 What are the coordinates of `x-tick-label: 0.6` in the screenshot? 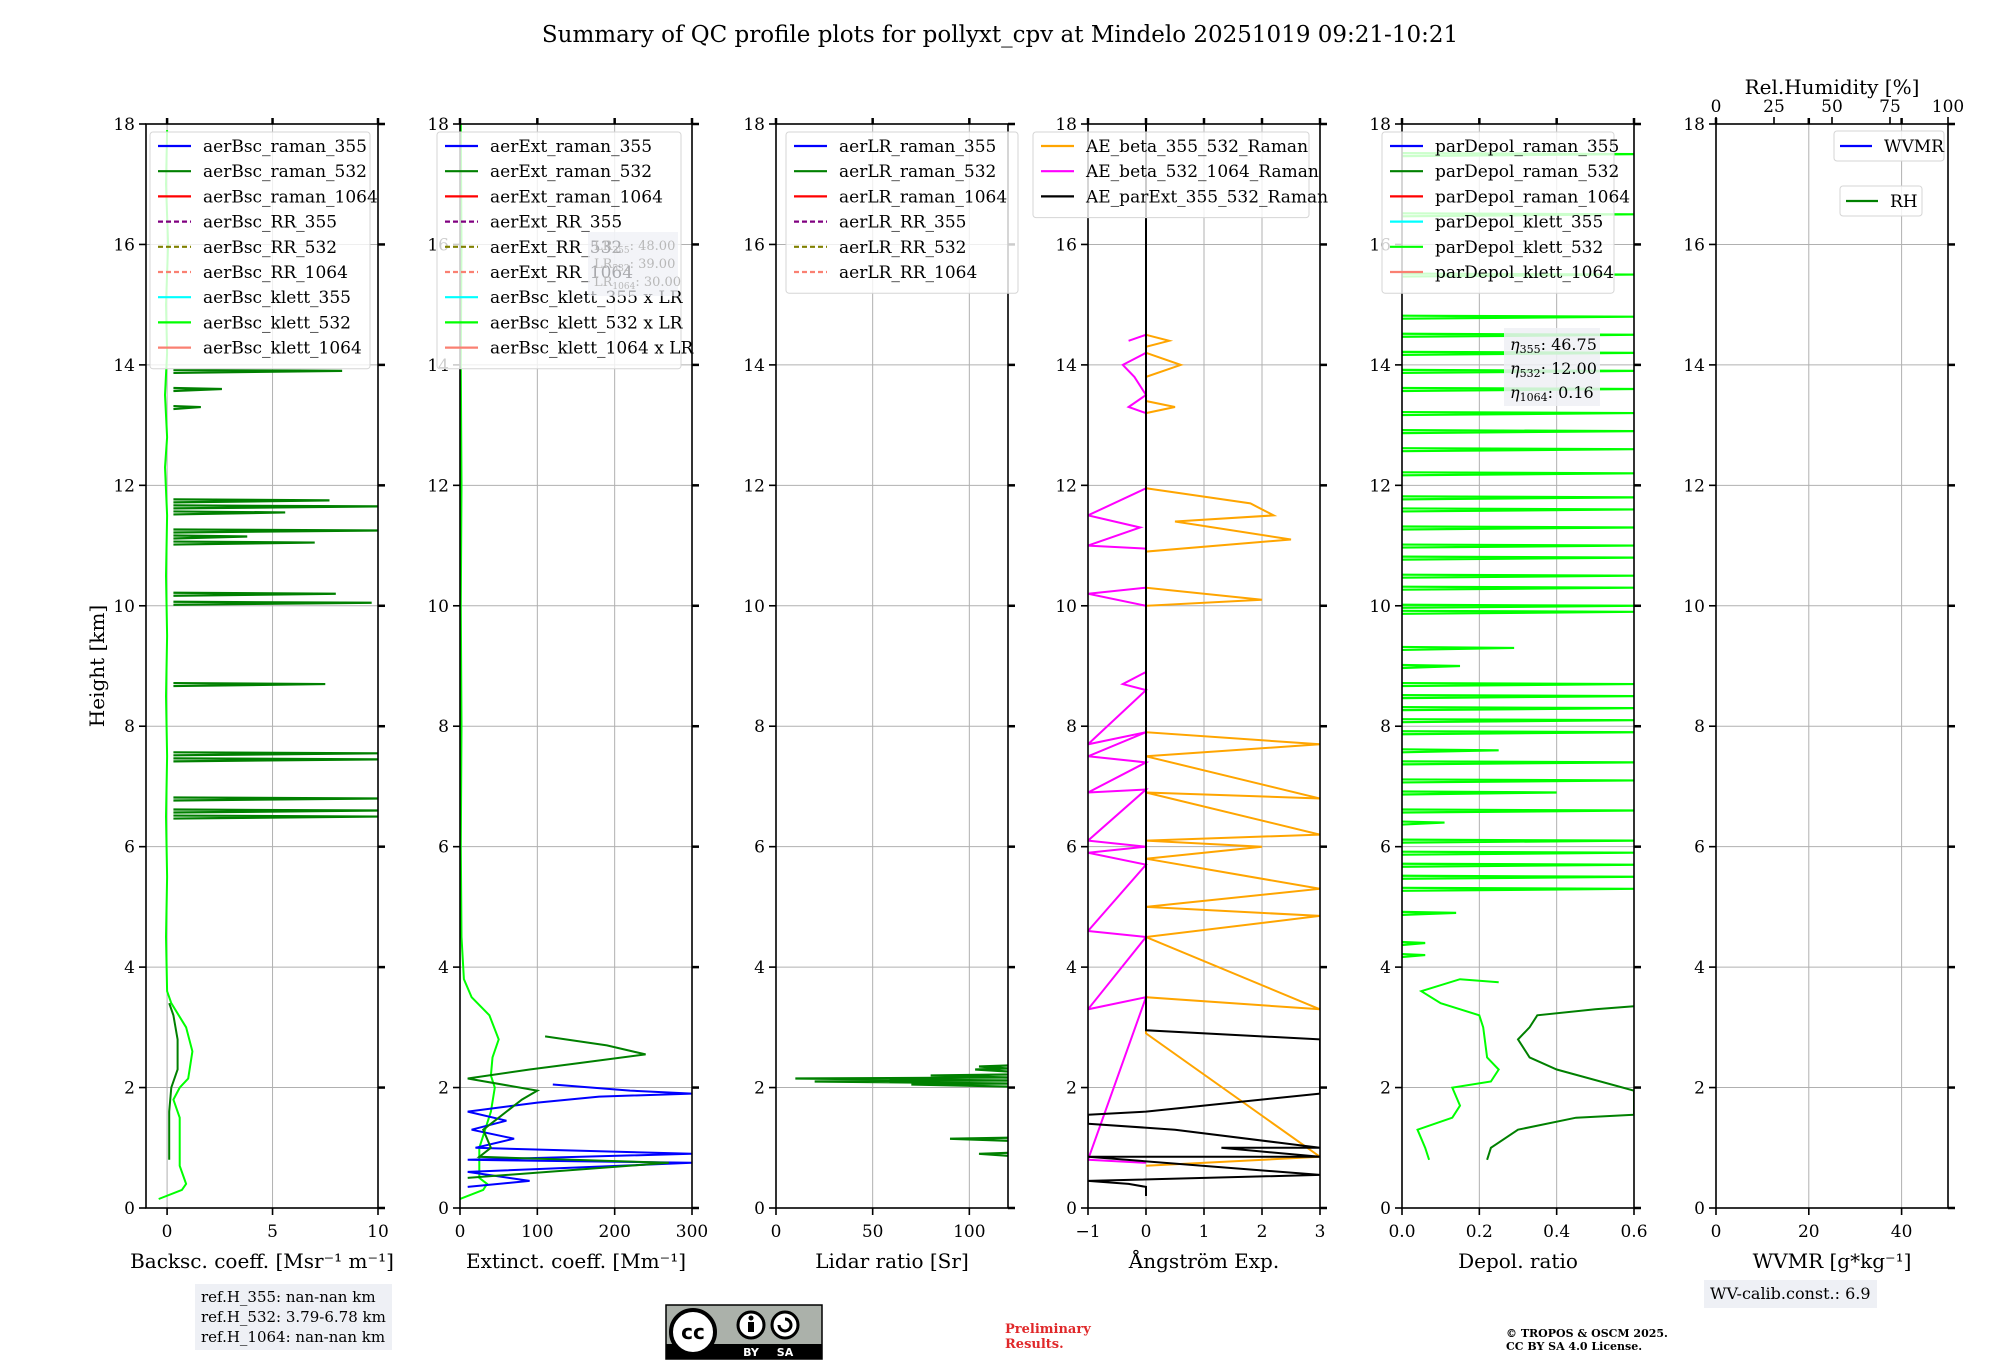 It's located at (1633, 1232).